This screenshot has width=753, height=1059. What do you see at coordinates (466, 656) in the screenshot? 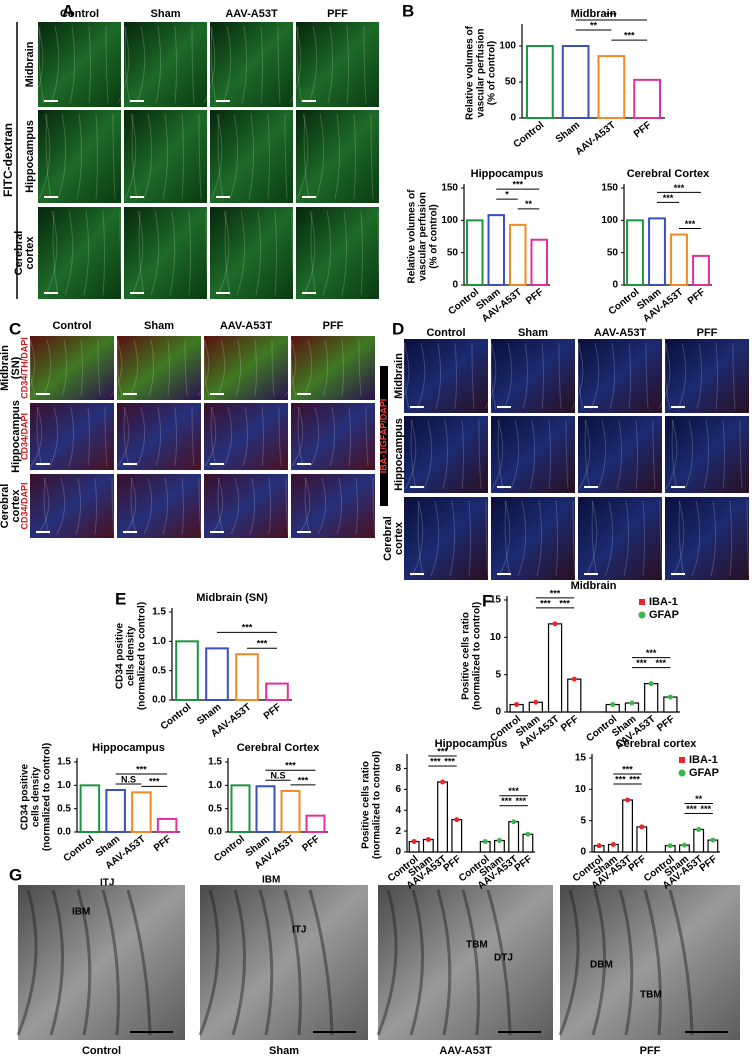
I see `y-axis-label: Positive cells ratio` at bounding box center [466, 656].